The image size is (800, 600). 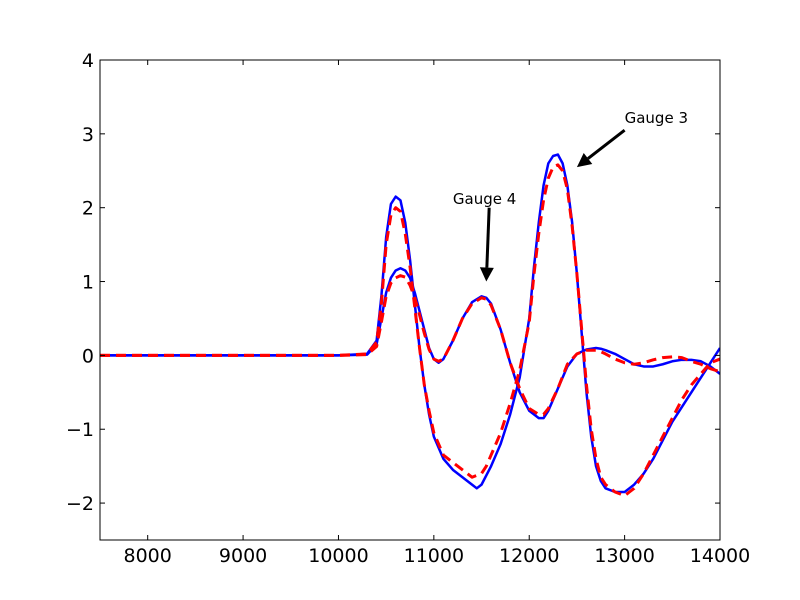 What do you see at coordinates (624, 556) in the screenshot?
I see `x-tick-label: 13000` at bounding box center [624, 556].